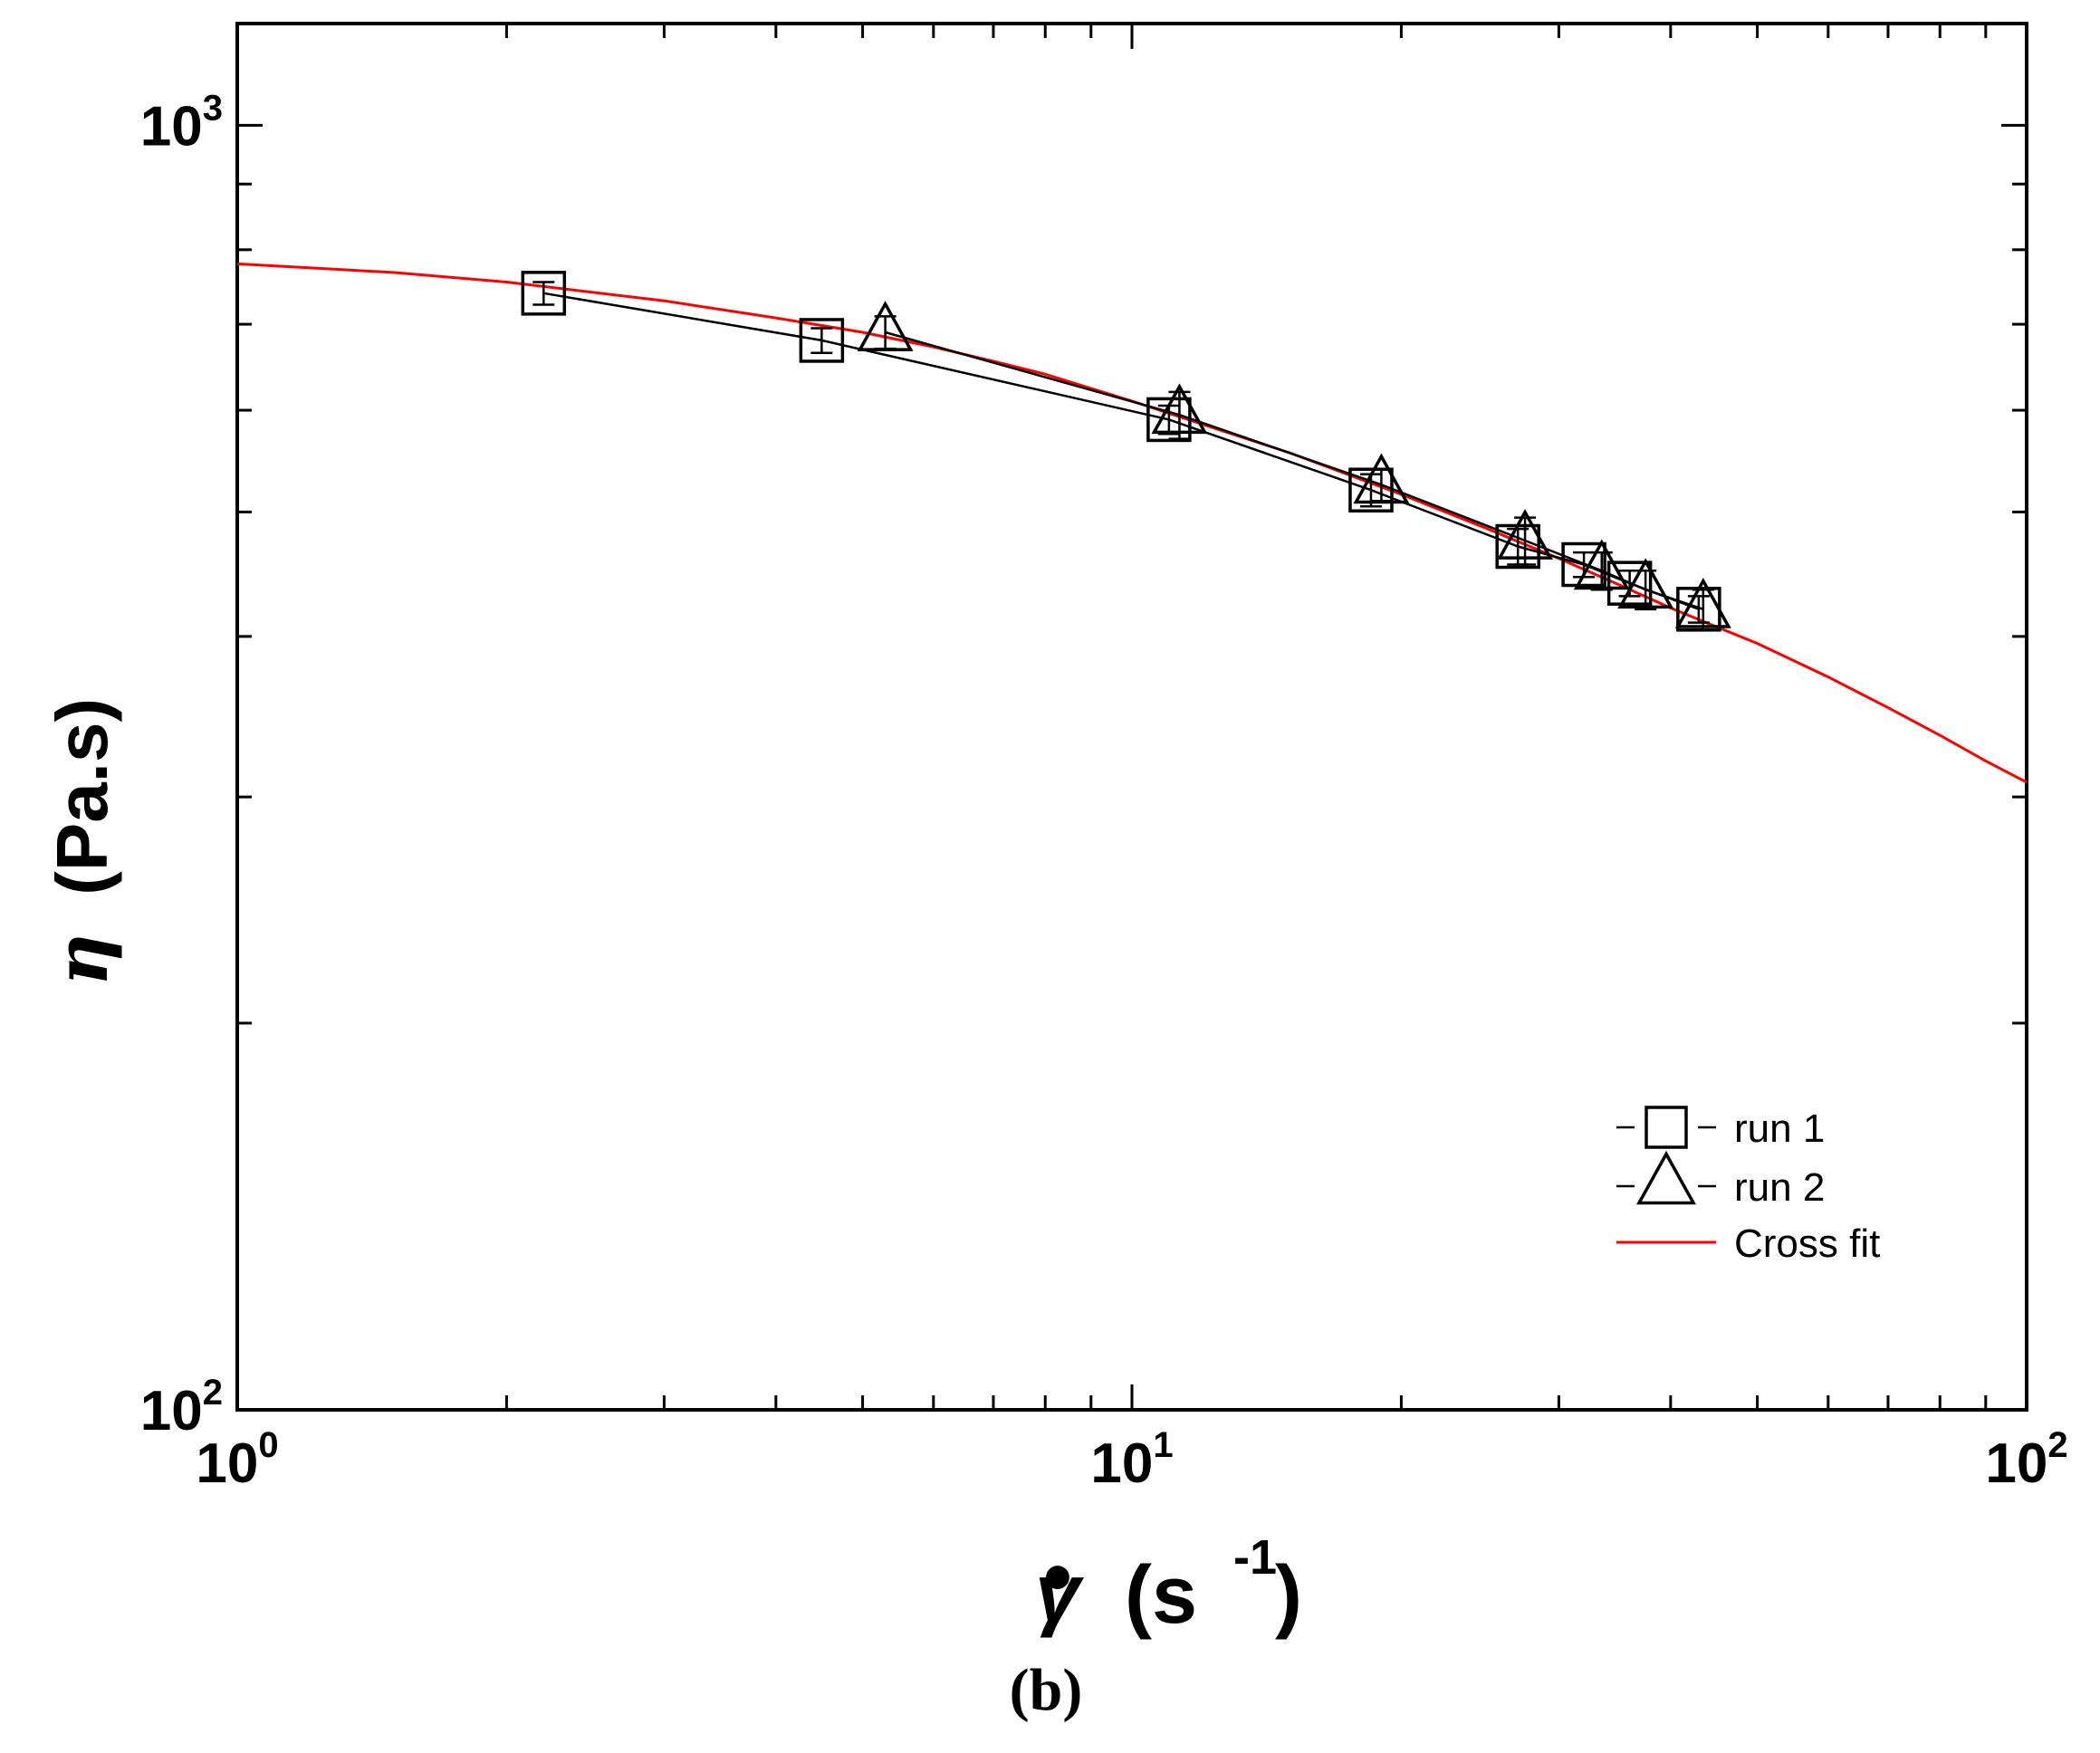 This screenshot has width=2100, height=1753. Describe the element at coordinates (1255, 1557) in the screenshot. I see `x-axis-unit-exp: -1` at that location.